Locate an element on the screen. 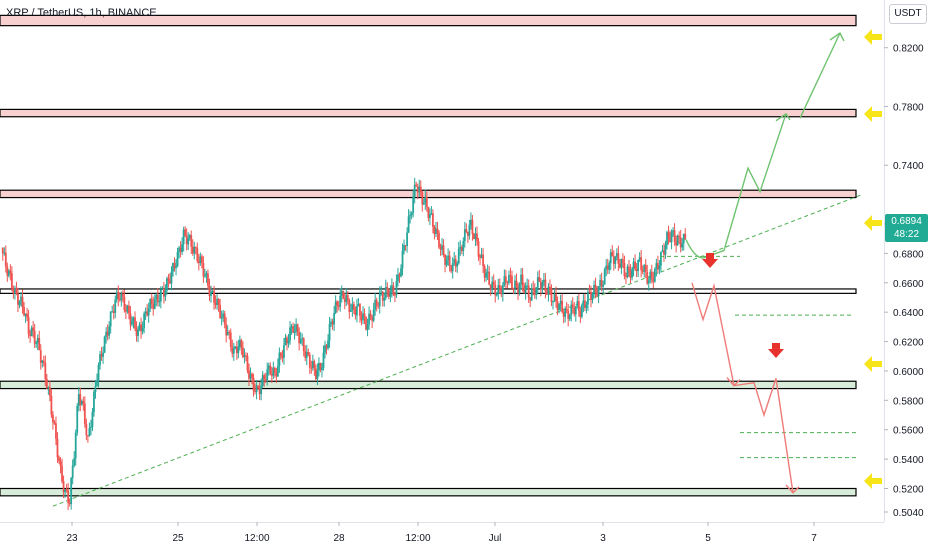 Image resolution: width=932 pixels, height=550 pixels. price-tick-label: 0.5040 is located at coordinates (908, 513).